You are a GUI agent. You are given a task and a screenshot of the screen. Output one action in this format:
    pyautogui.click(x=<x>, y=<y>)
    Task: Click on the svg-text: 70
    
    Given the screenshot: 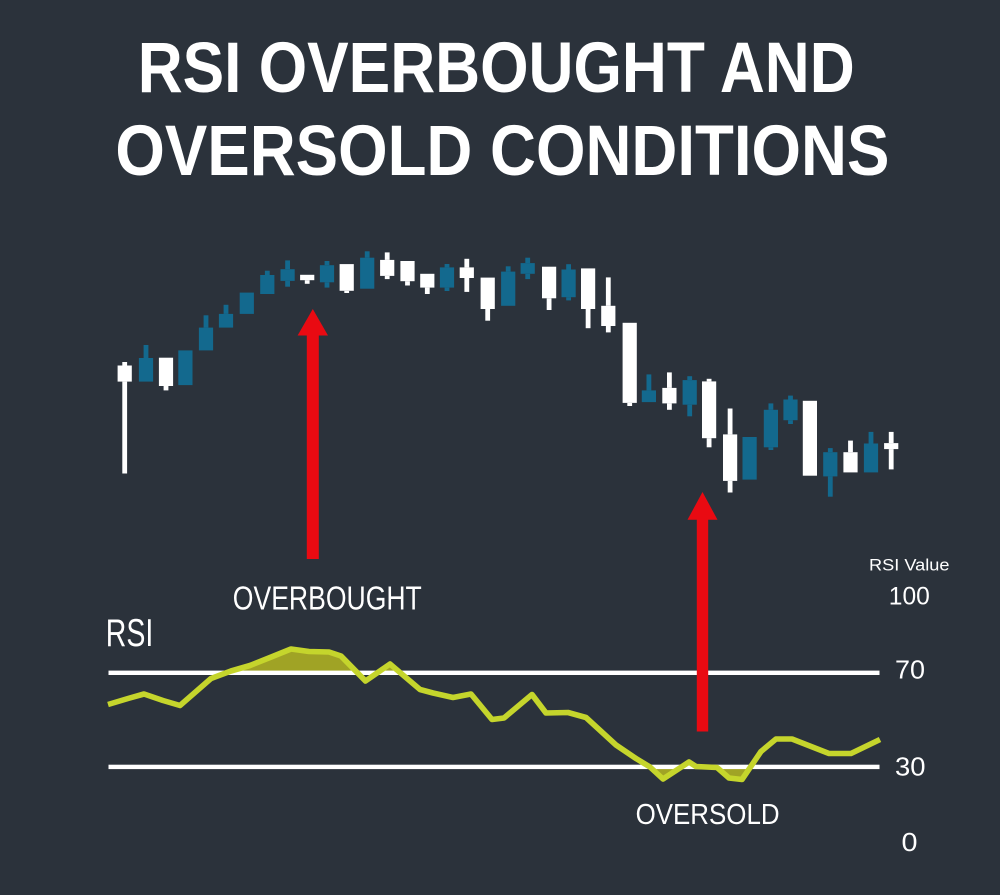 What is the action you would take?
    pyautogui.click(x=910, y=670)
    